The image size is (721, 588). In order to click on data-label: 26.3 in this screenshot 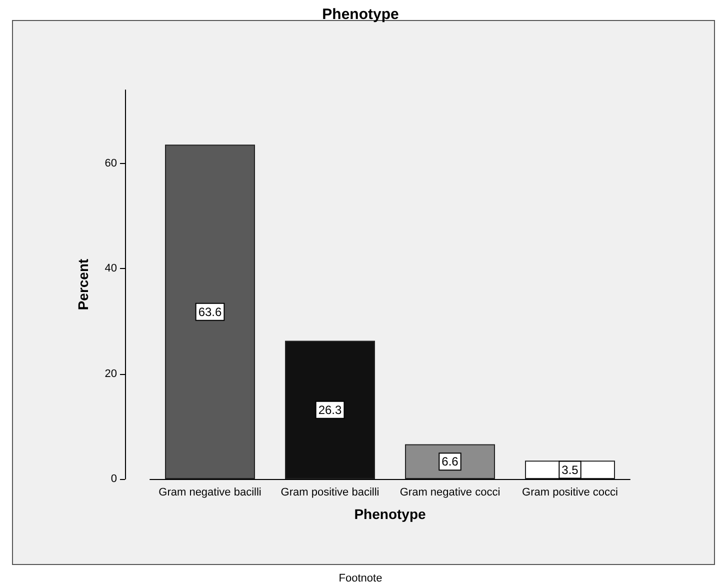, I will do `click(330, 409)`.